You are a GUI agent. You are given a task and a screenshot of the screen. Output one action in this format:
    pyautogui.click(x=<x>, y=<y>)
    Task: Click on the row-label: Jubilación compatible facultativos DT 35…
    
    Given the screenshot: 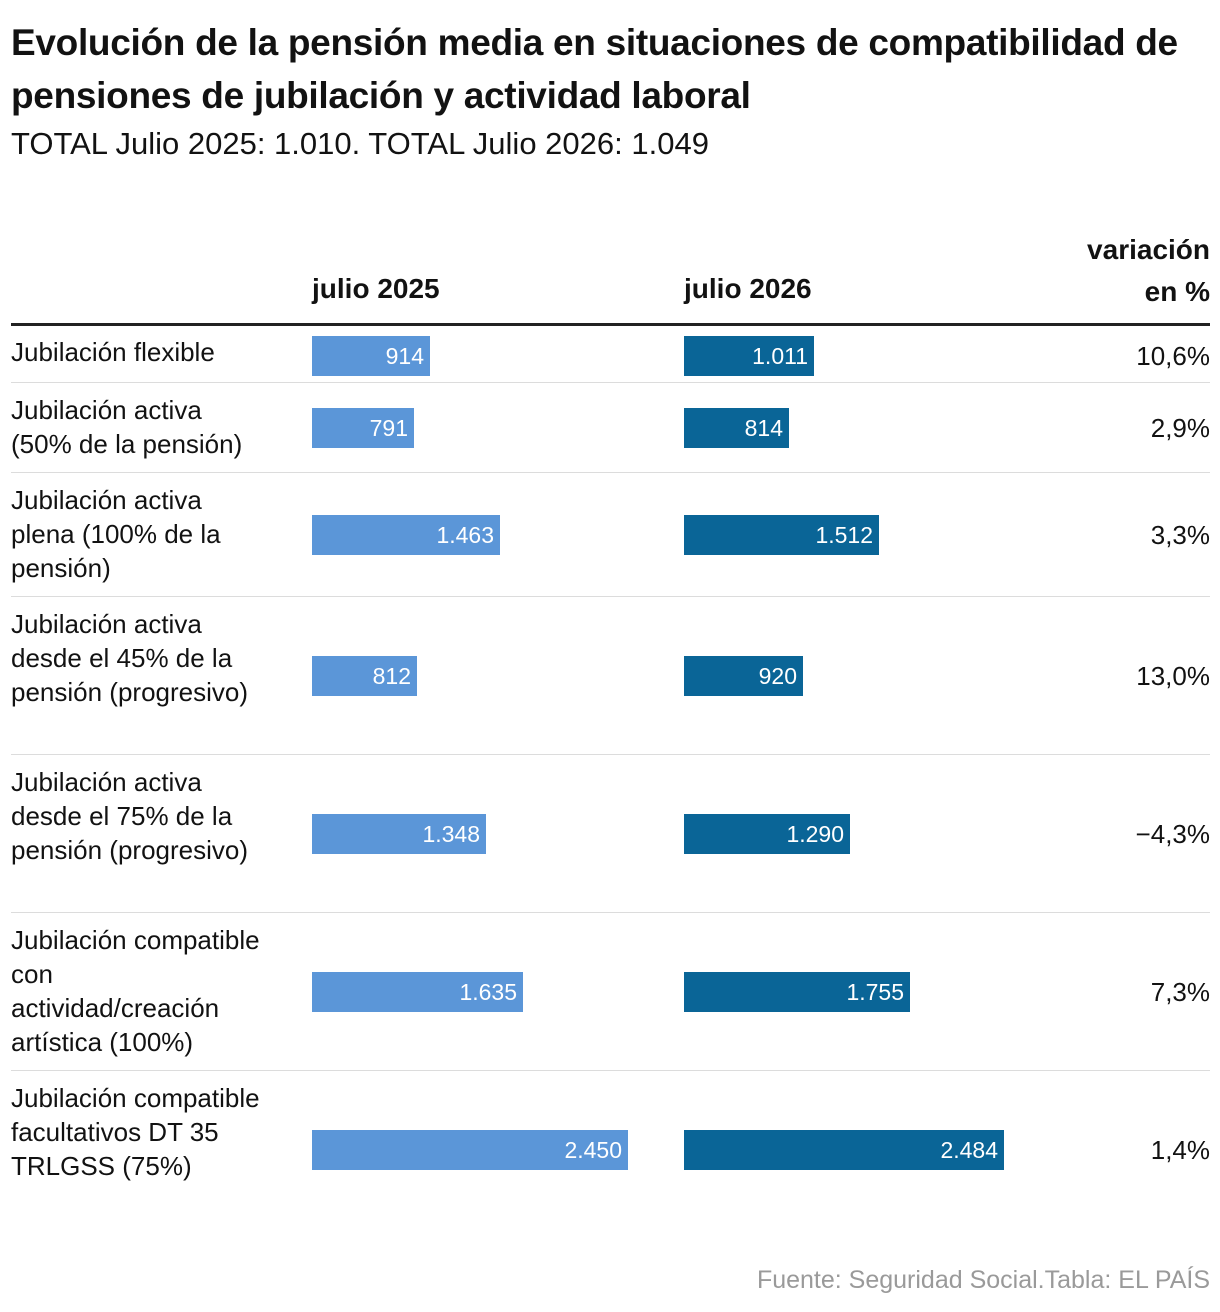 What is the action you would take?
    pyautogui.click(x=135, y=1132)
    